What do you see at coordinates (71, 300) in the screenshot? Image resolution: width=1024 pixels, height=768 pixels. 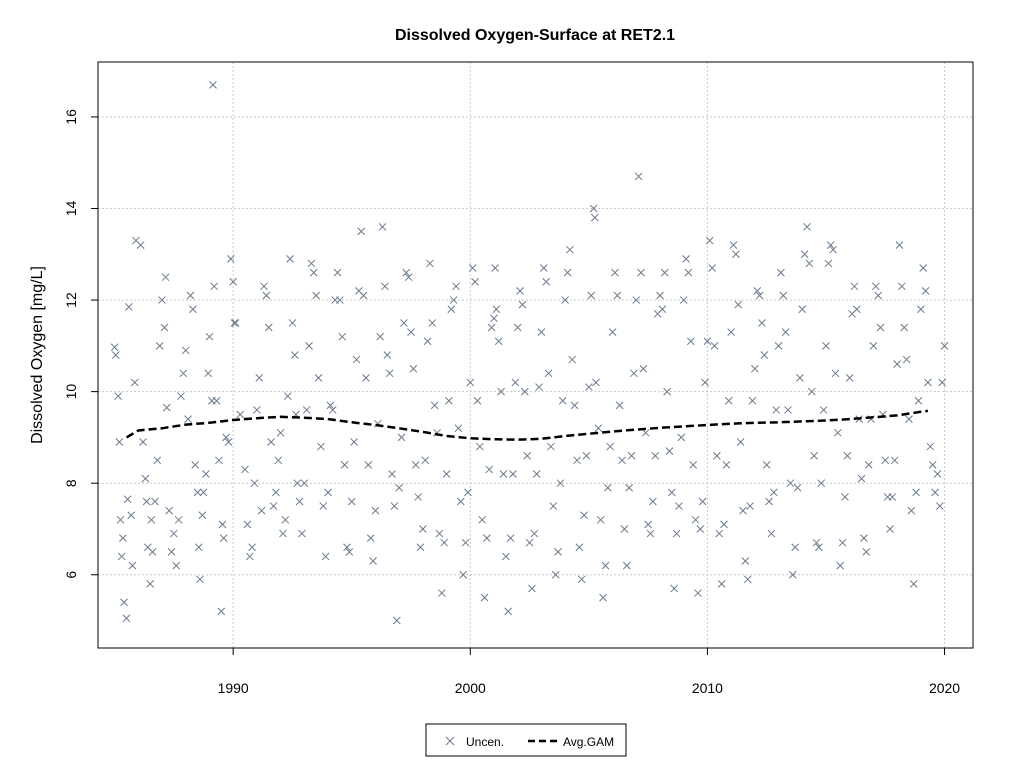 I see `y-tick-label: 12` at bounding box center [71, 300].